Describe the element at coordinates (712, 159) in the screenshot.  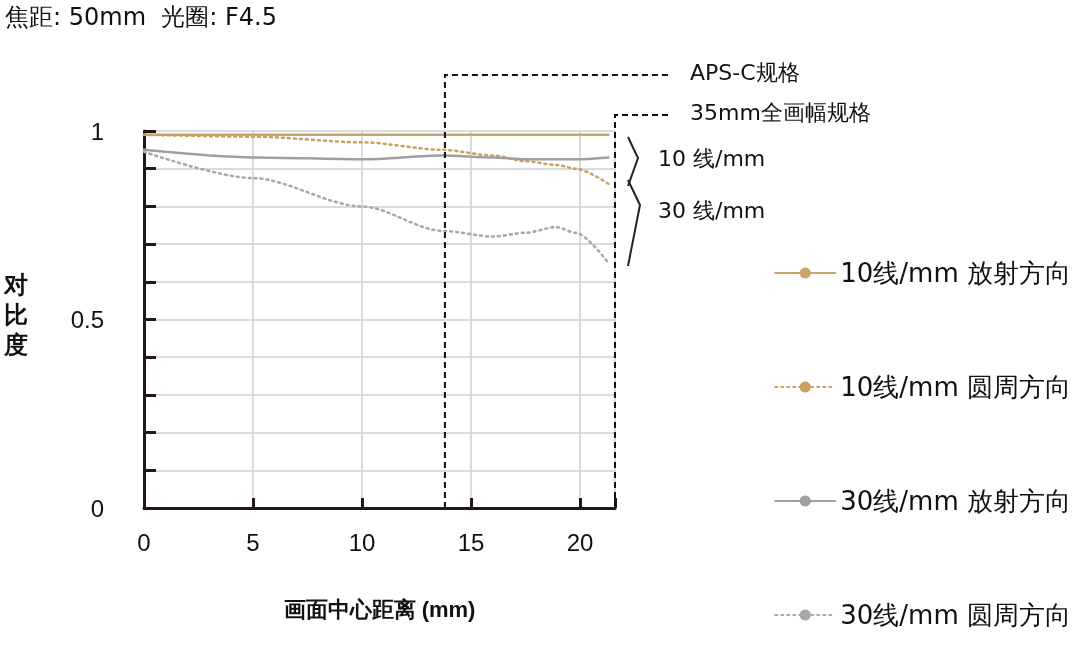
I see `text: 10 线/mm` at that location.